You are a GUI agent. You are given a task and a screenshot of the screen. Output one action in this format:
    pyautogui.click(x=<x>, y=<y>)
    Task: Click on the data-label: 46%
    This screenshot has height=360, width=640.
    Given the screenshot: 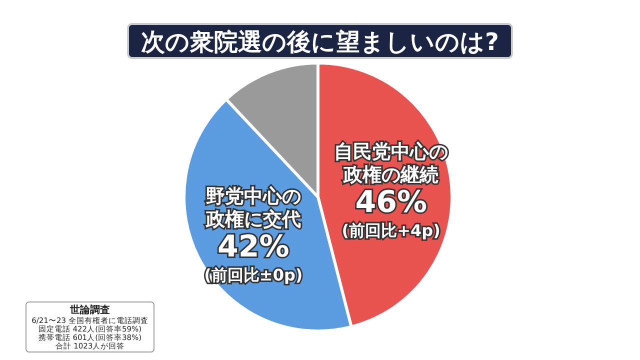 What is the action you would take?
    pyautogui.click(x=391, y=202)
    